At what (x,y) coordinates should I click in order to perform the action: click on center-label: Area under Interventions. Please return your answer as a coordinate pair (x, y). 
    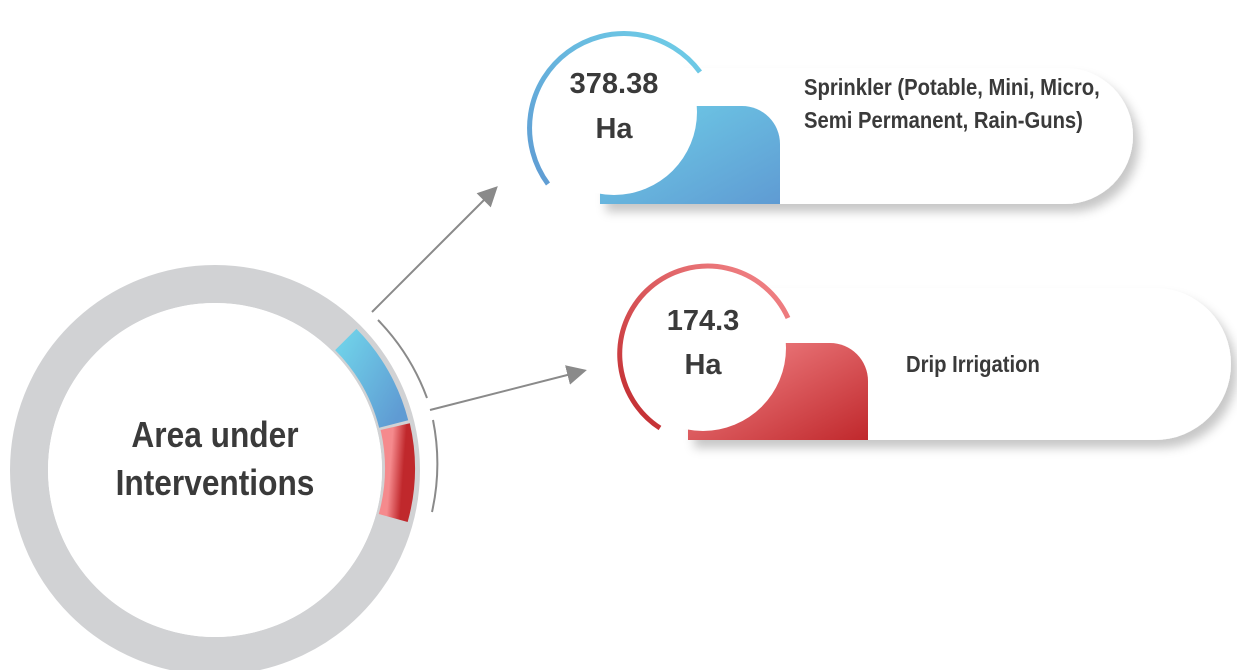
    Looking at the image, I should click on (215, 459).